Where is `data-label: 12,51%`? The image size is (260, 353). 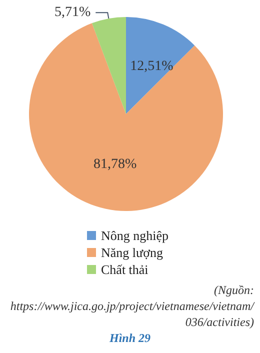
data-label: 12,51% is located at coordinates (152, 66).